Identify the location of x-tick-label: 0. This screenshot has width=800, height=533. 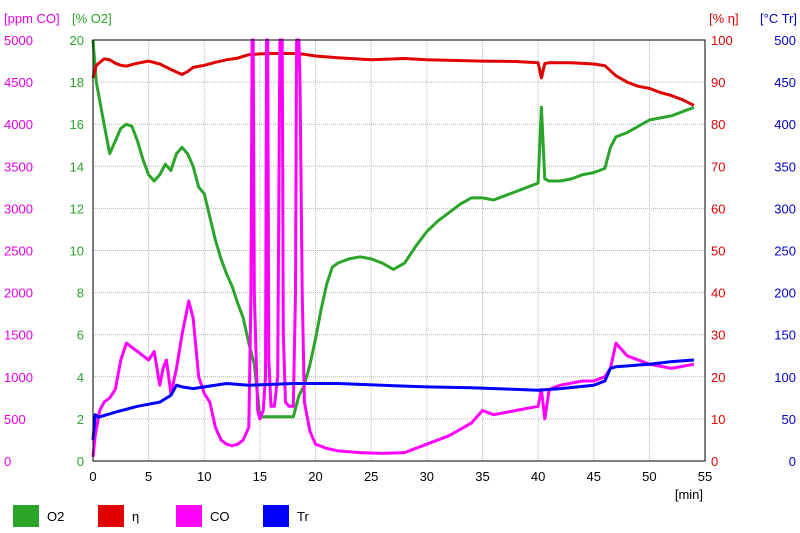
(92, 476).